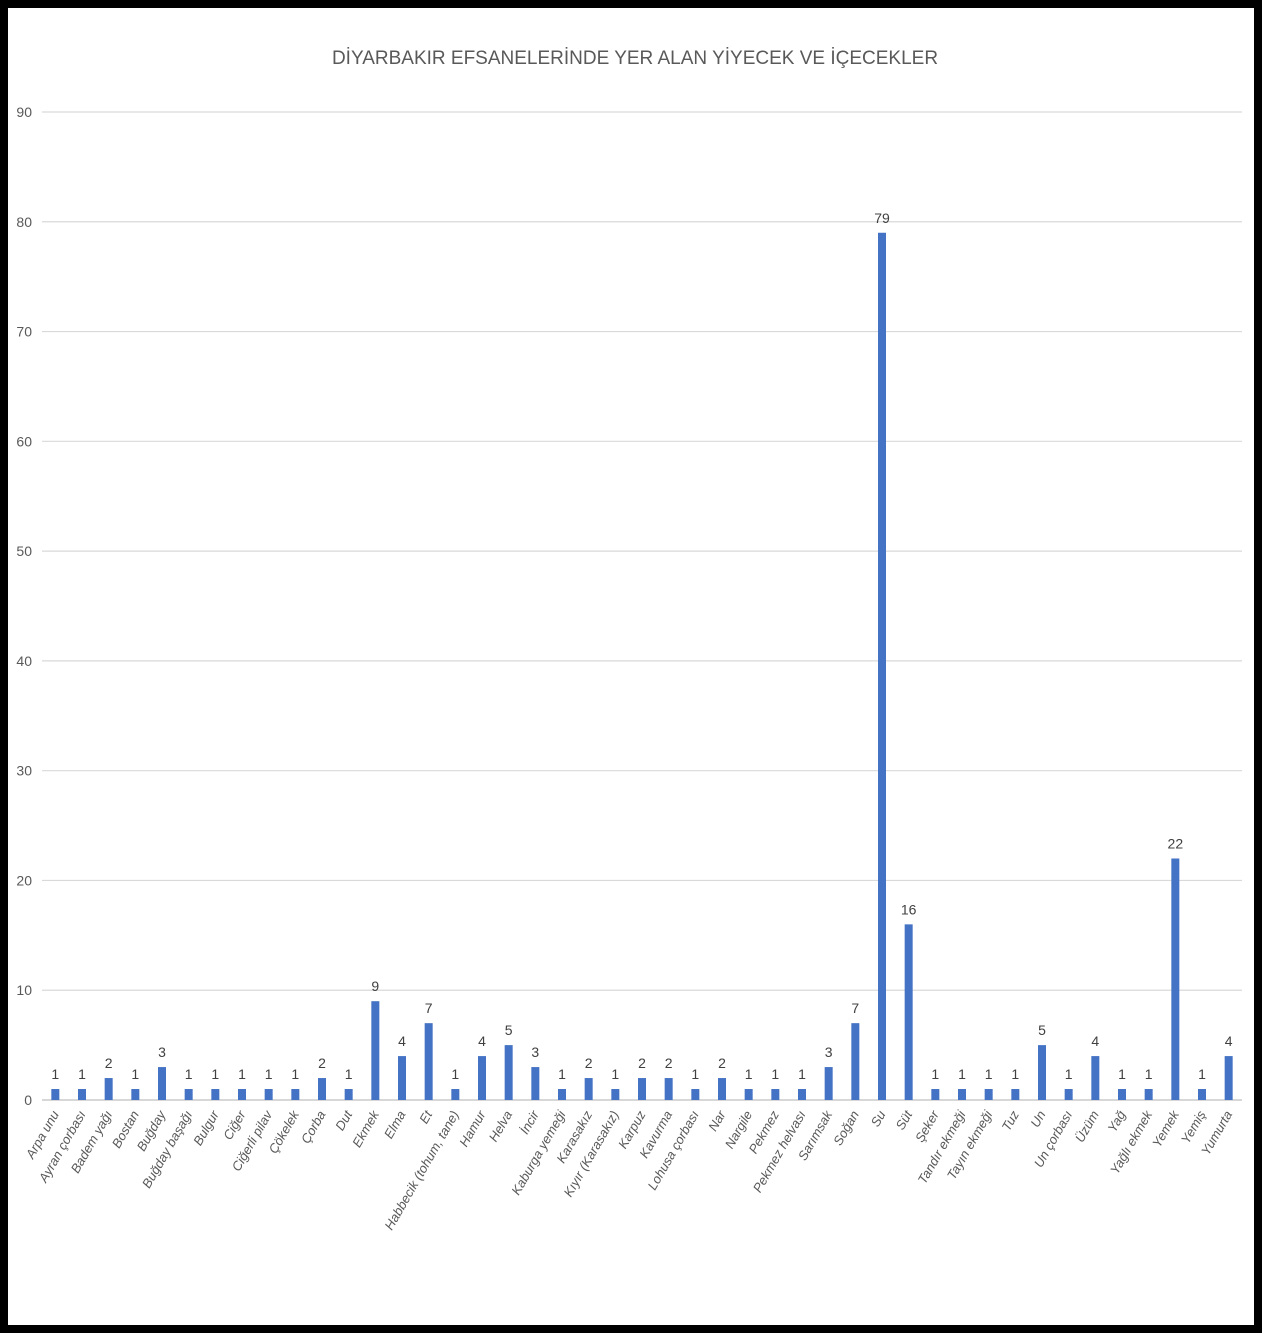 This screenshot has height=1333, width=1262. I want to click on data-label: 22, so click(1176, 843).